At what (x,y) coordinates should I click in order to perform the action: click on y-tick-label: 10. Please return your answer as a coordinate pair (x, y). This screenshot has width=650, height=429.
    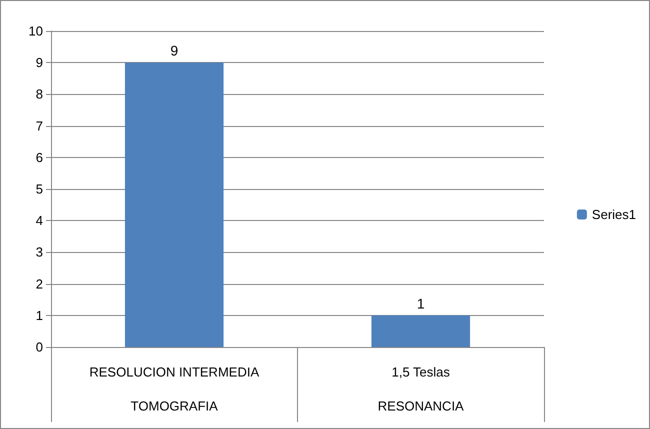
    Looking at the image, I should click on (35, 31).